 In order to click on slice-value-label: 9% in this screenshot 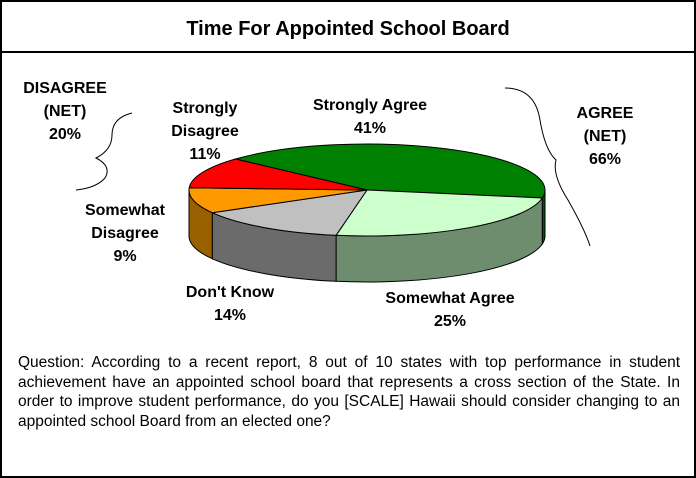, I will do `click(125, 256)`.